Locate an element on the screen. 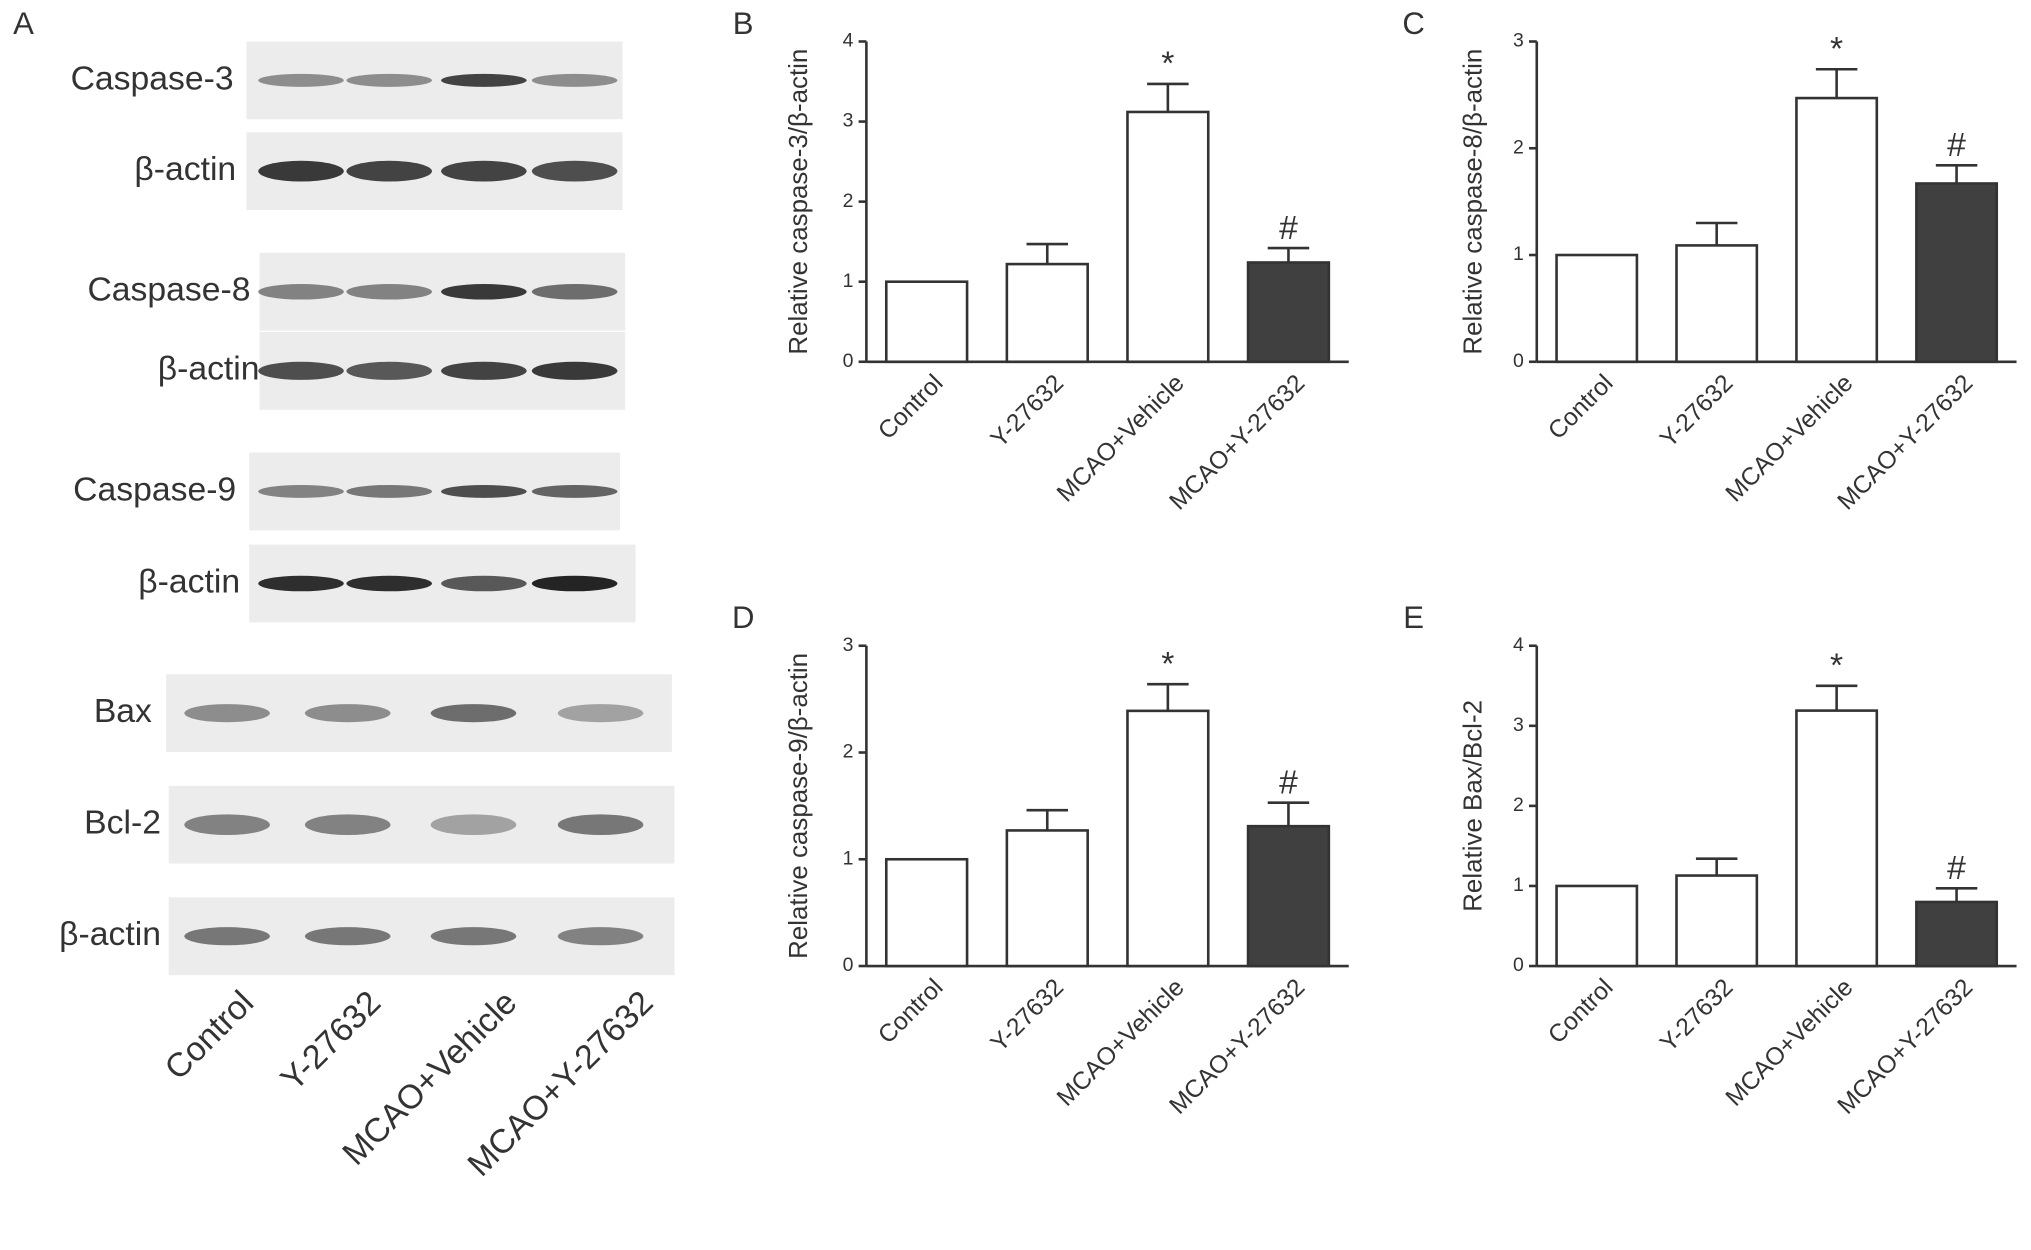 This screenshot has width=2031, height=1250. panel-letter: A is located at coordinates (23, 23).